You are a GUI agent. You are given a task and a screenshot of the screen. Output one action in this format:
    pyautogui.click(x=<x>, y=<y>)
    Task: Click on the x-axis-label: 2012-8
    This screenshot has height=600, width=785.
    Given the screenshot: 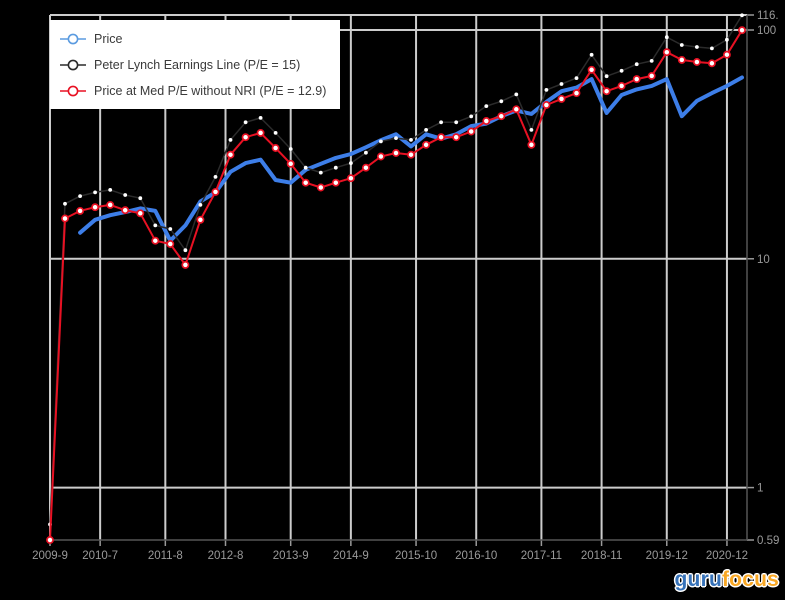 What is the action you would take?
    pyautogui.click(x=226, y=556)
    